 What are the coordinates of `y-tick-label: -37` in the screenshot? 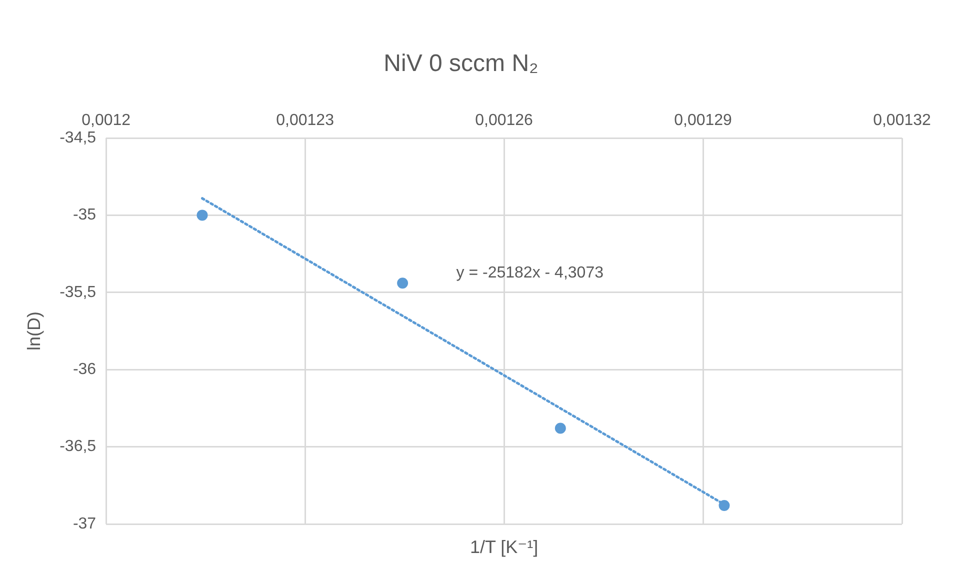 It's located at (84, 523).